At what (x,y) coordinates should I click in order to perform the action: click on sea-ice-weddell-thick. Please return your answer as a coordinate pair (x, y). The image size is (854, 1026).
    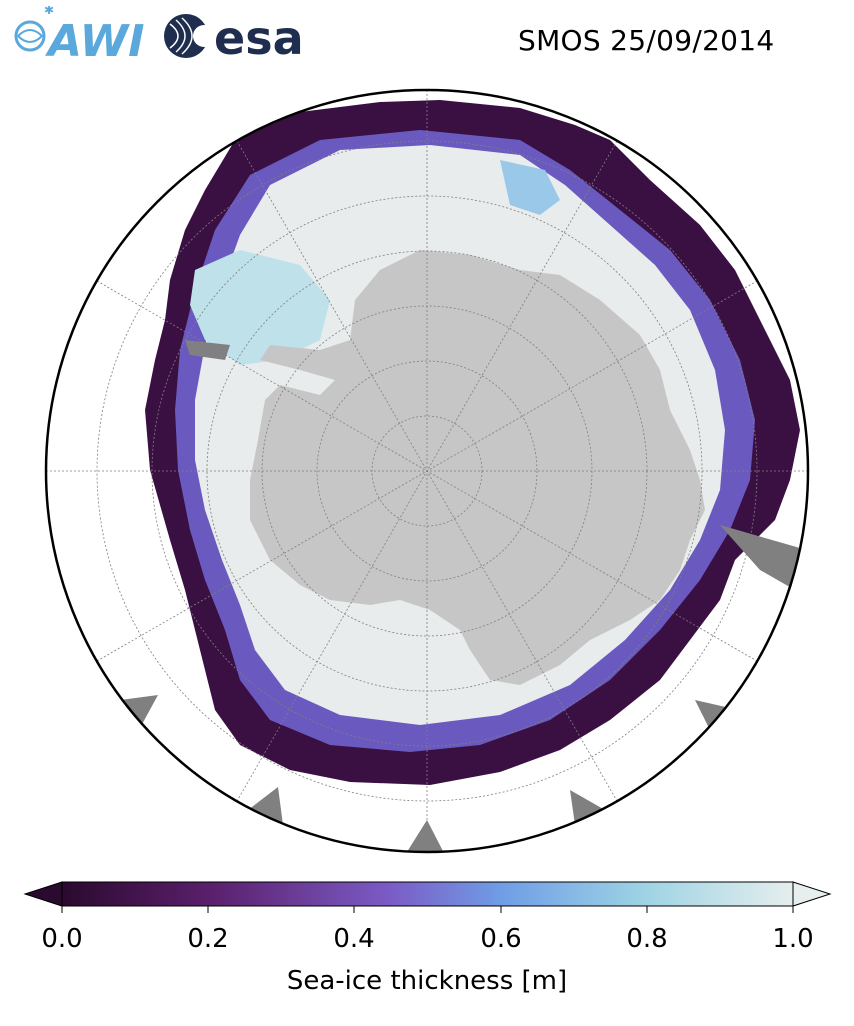
    Looking at the image, I should click on (260, 307).